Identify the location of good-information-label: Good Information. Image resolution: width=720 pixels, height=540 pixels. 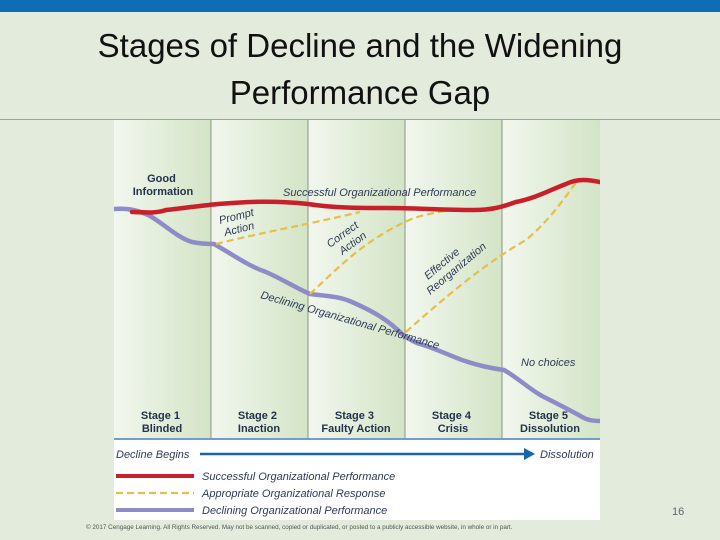
(163, 185).